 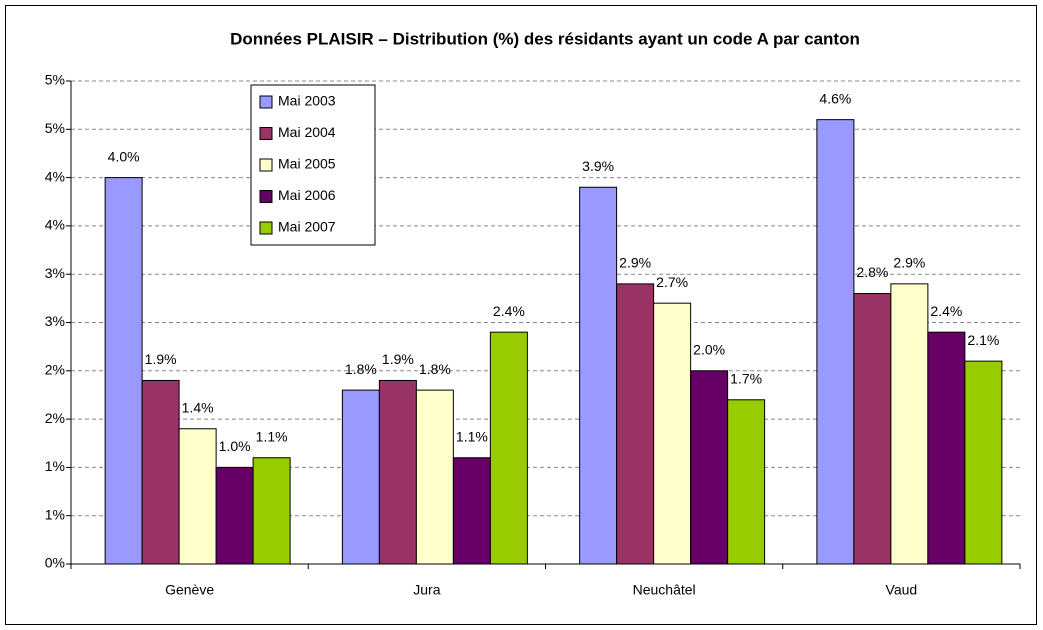 What do you see at coordinates (872, 272) in the screenshot?
I see `value-label: 2.8%` at bounding box center [872, 272].